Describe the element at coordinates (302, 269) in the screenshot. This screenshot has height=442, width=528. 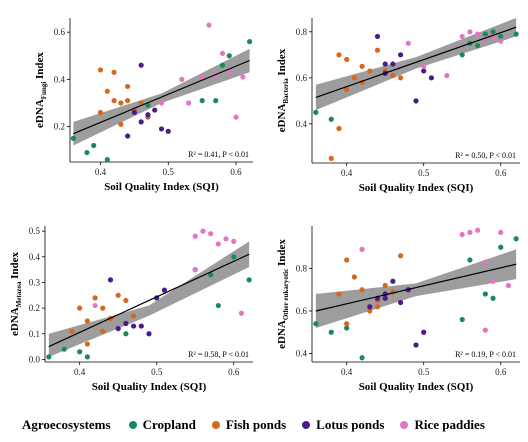
I see `y-tick-label: 0.8` at that location.